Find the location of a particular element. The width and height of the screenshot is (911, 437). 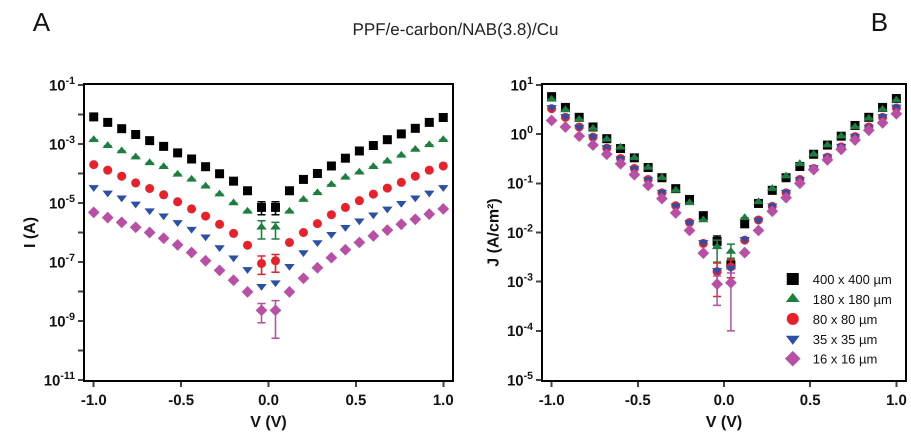

y-tick-label: 10$^{0}$ is located at coordinates (522, 134).